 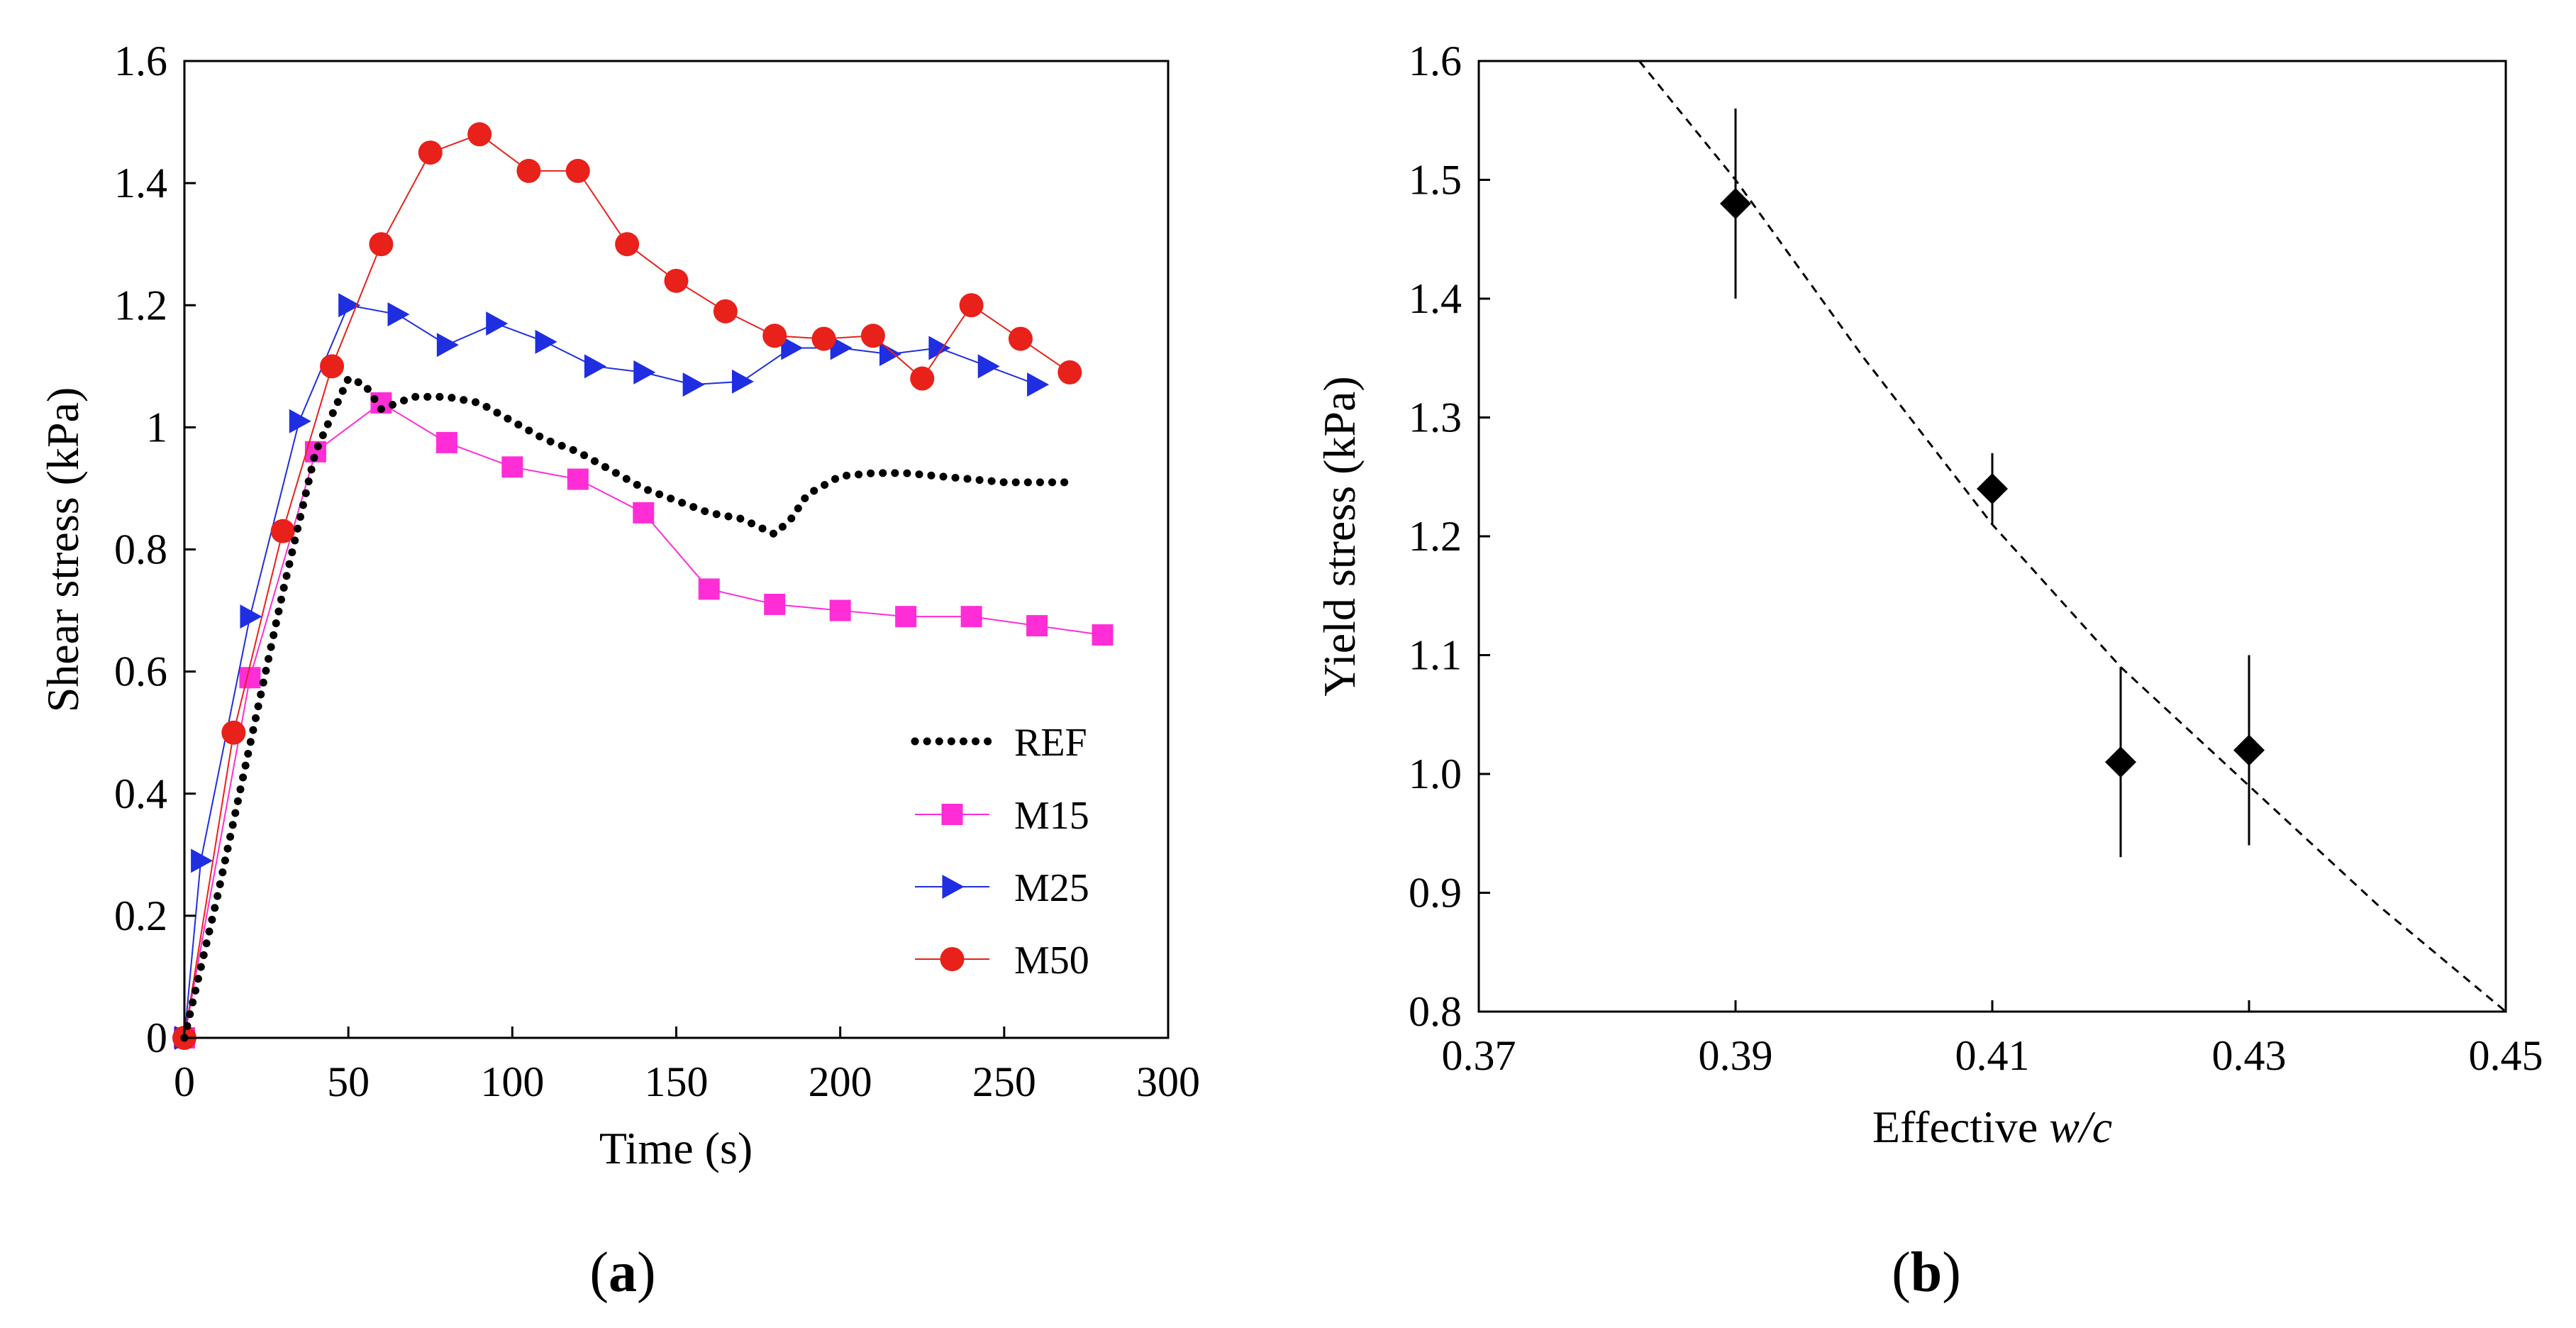 I want to click on legend-ref-label: REF, so click(x=1050, y=743).